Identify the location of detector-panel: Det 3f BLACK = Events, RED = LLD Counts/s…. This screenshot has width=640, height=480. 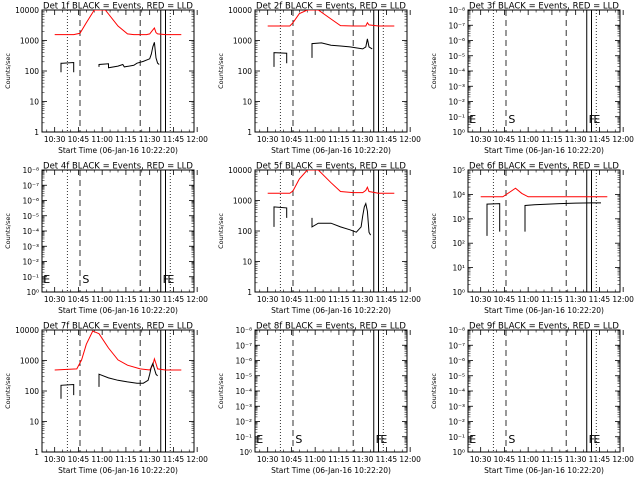
(532, 79).